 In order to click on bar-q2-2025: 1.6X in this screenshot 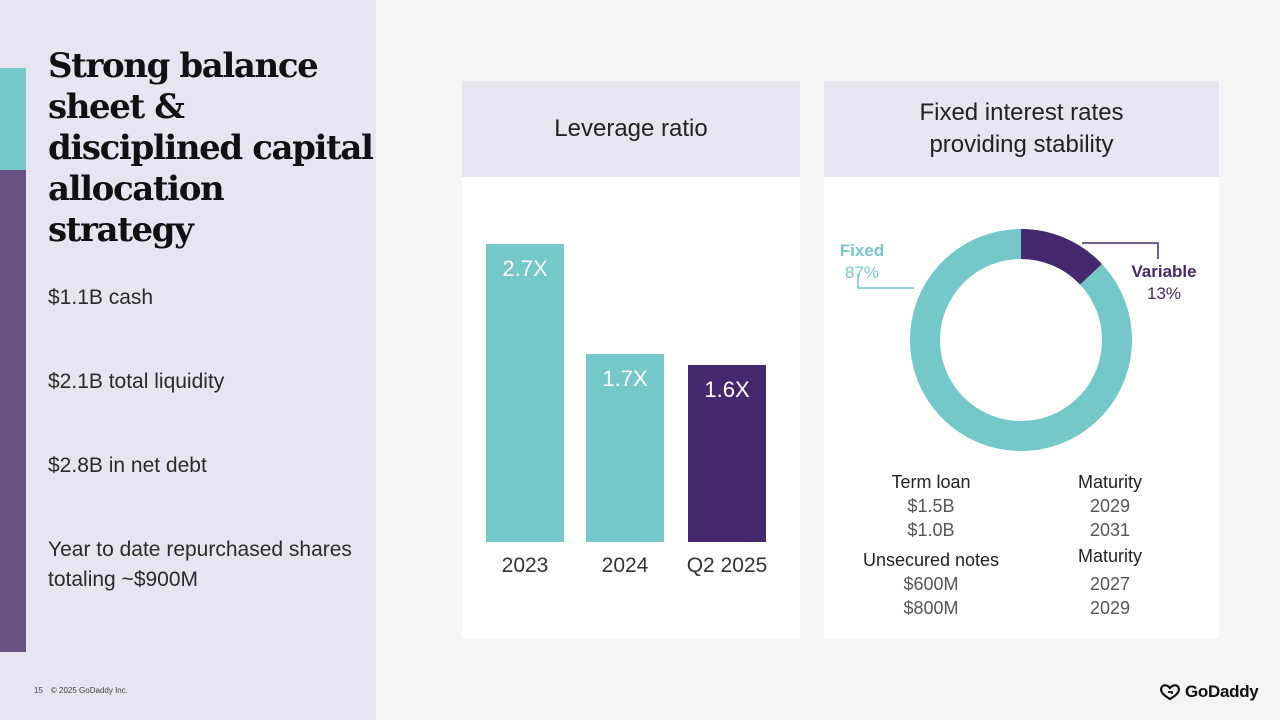, I will do `click(727, 453)`.